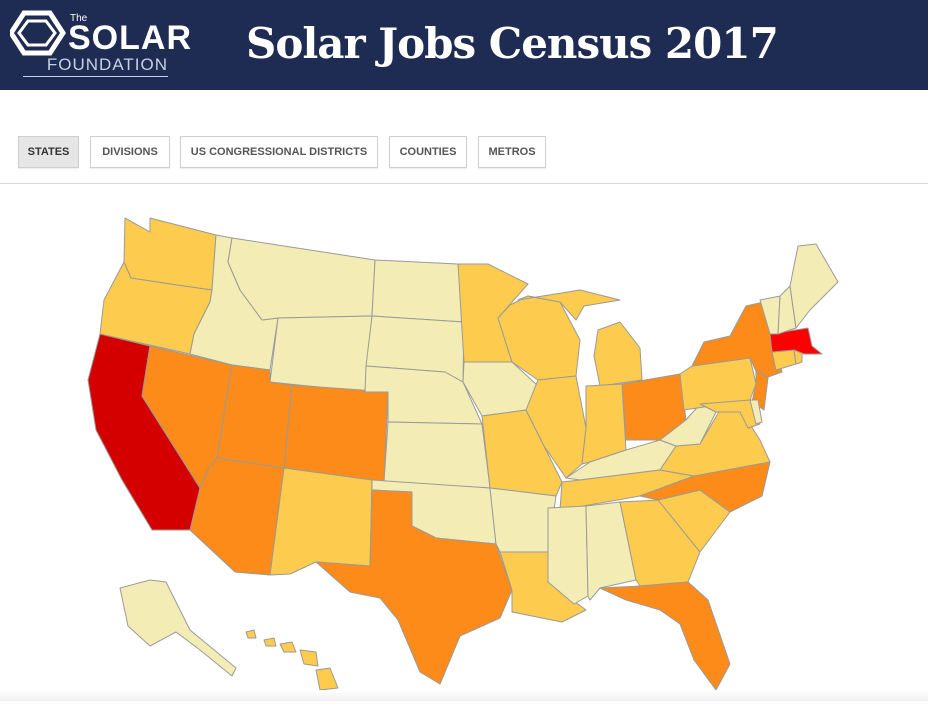 This screenshot has width=928, height=706. What do you see at coordinates (523, 520) in the screenshot?
I see `state-ar: Arkansas` at bounding box center [523, 520].